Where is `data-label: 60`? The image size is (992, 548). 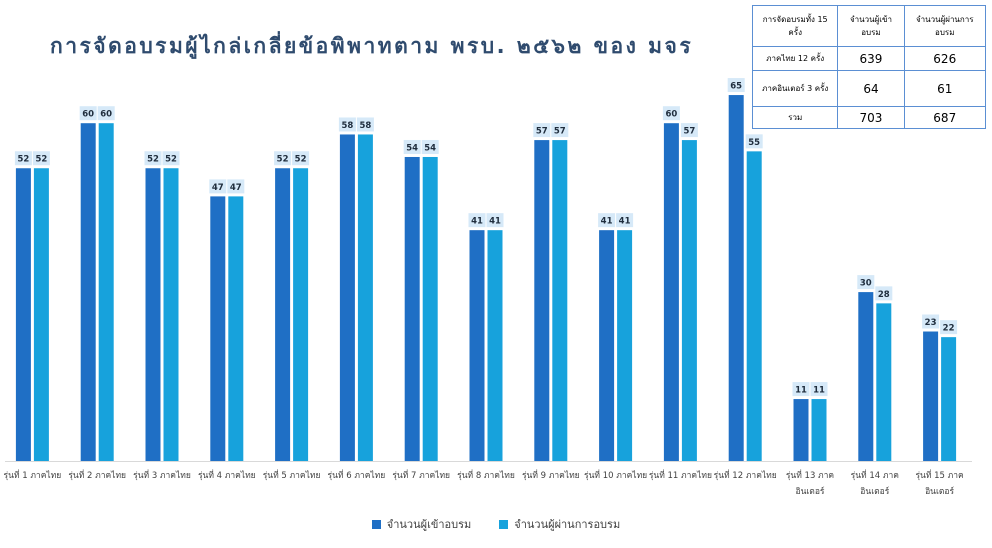 data-label: 60 is located at coordinates (88, 115).